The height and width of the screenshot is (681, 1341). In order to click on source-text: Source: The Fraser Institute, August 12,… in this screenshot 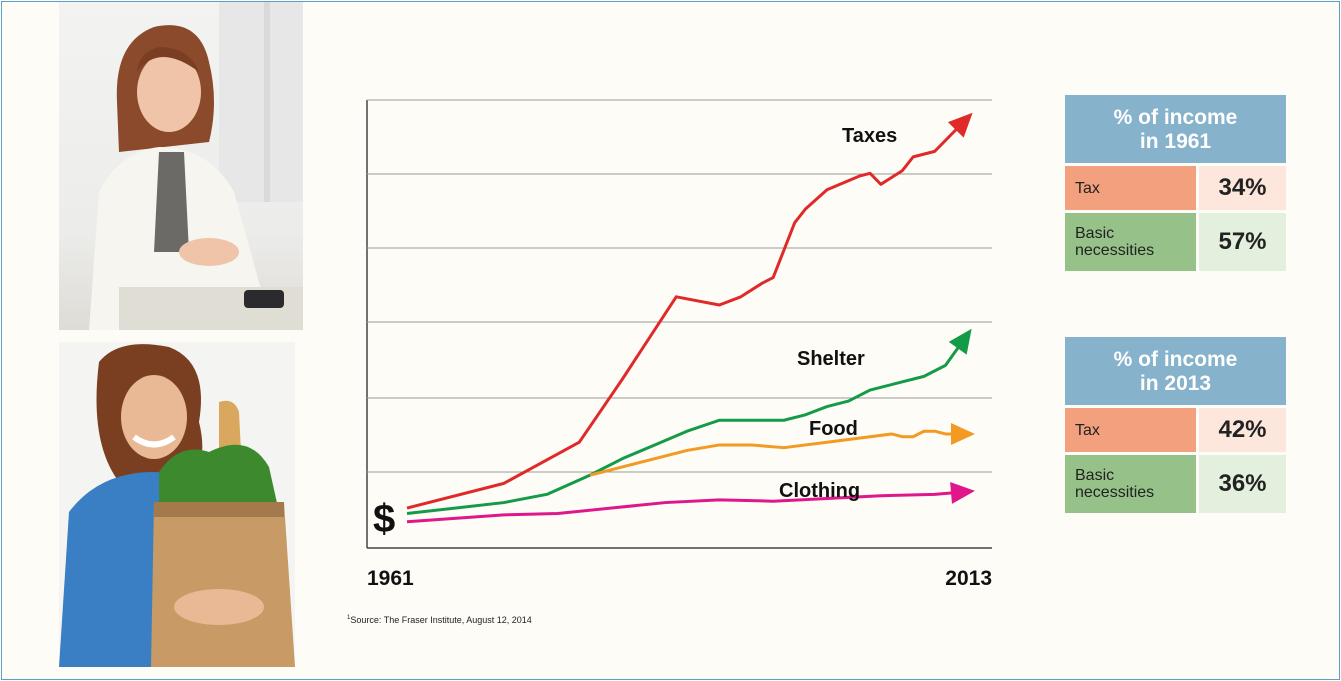, I will do `click(441, 620)`.